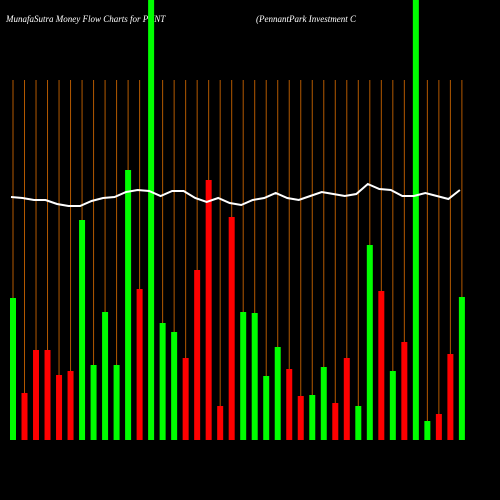 This screenshot has width=500, height=500. What do you see at coordinates (85, 19) in the screenshot?
I see `chart-title: MunafaSutra Money Flow Charts for PNNT` at bounding box center [85, 19].